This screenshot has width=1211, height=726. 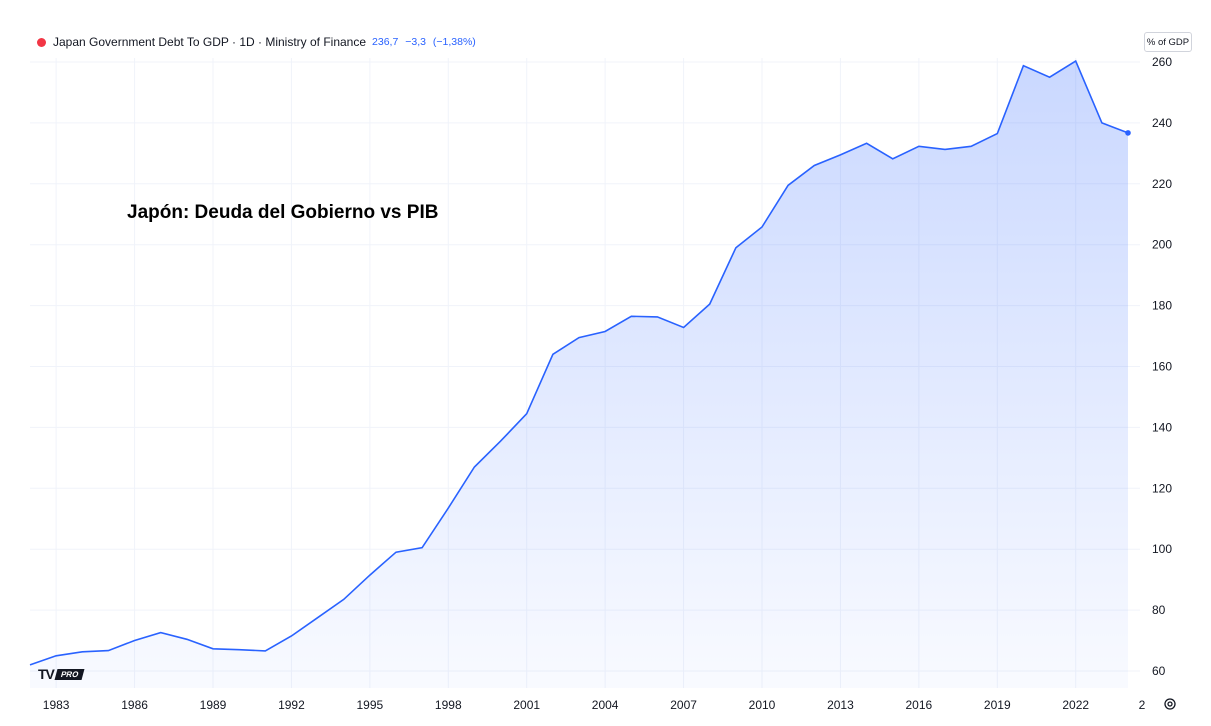 What do you see at coordinates (69, 674) in the screenshot?
I see `logo-pro-badge: PRO` at bounding box center [69, 674].